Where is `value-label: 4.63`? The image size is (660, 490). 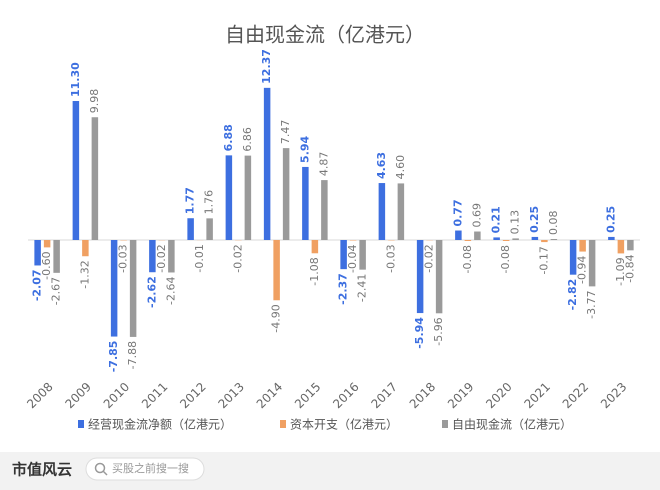 value-label: 4.63 is located at coordinates (381, 165).